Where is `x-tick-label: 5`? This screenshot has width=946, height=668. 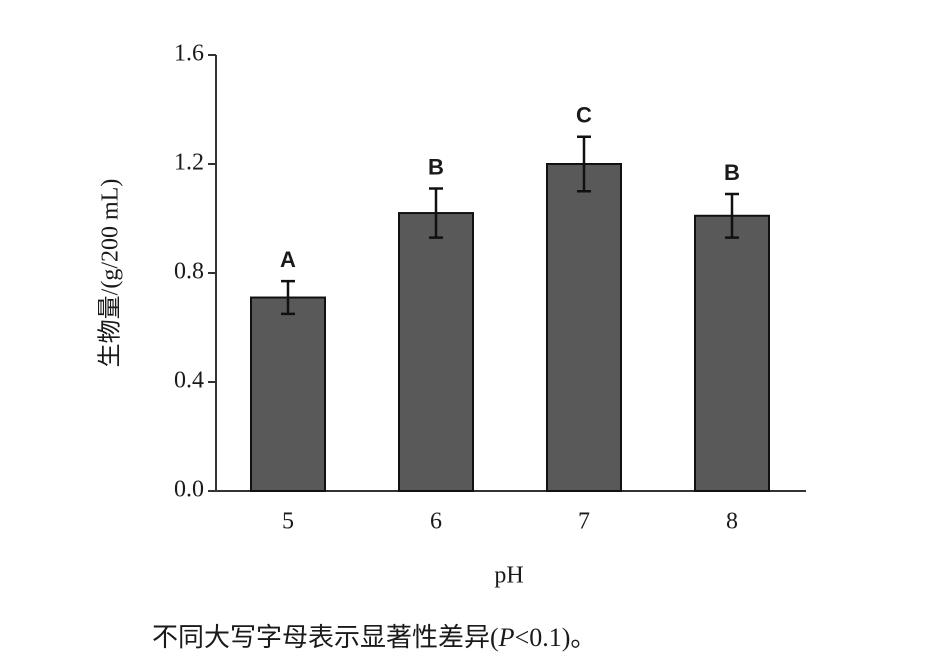
x-tick-label: 5 is located at coordinates (288, 522).